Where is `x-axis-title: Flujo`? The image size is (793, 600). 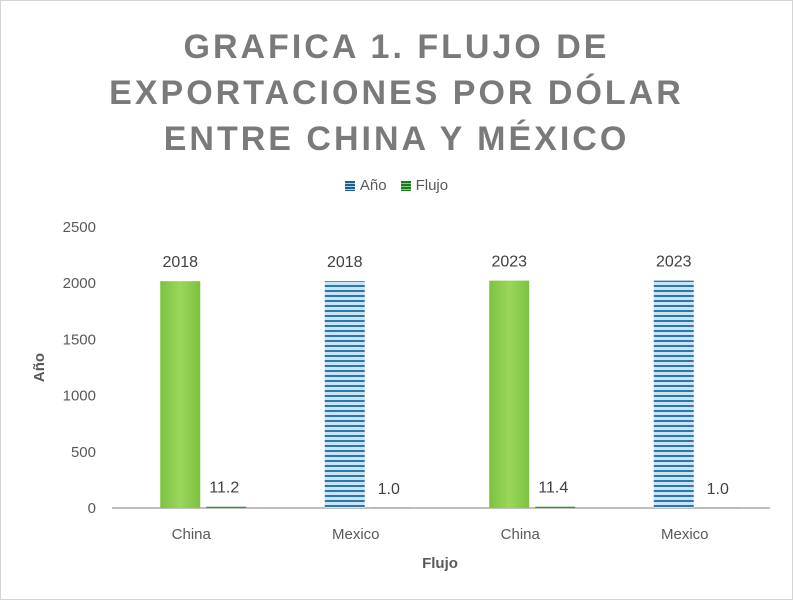 x-axis-title: Flujo is located at coordinates (440, 563).